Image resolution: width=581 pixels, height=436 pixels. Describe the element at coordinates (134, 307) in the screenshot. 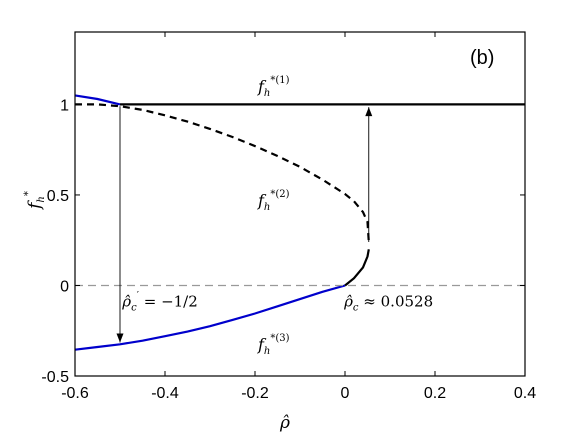

I see `annotation-0-sub: c` at that location.